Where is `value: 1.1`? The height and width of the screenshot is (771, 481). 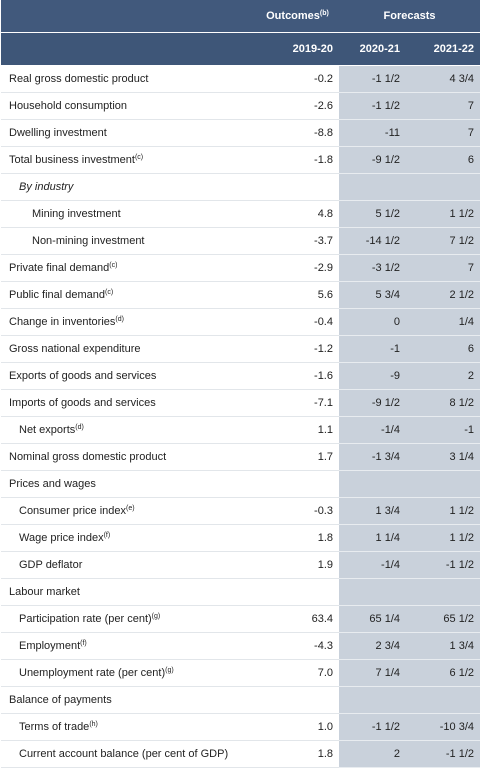
value: 1.1 is located at coordinates (325, 430).